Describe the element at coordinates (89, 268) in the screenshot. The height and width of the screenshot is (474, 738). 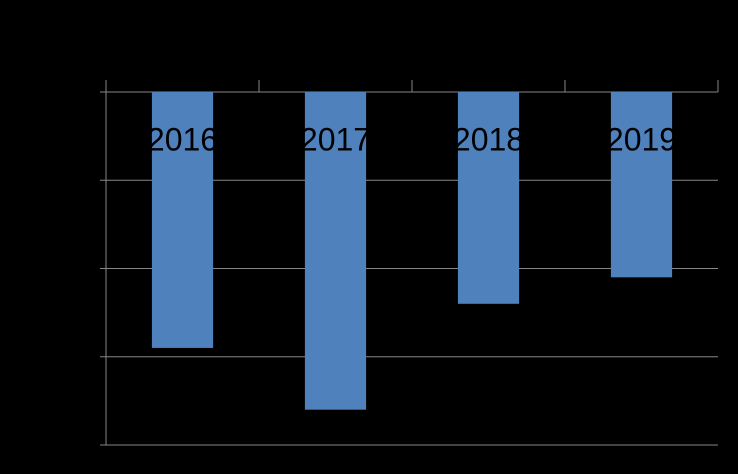
I see `y-tick-label: -2` at that location.